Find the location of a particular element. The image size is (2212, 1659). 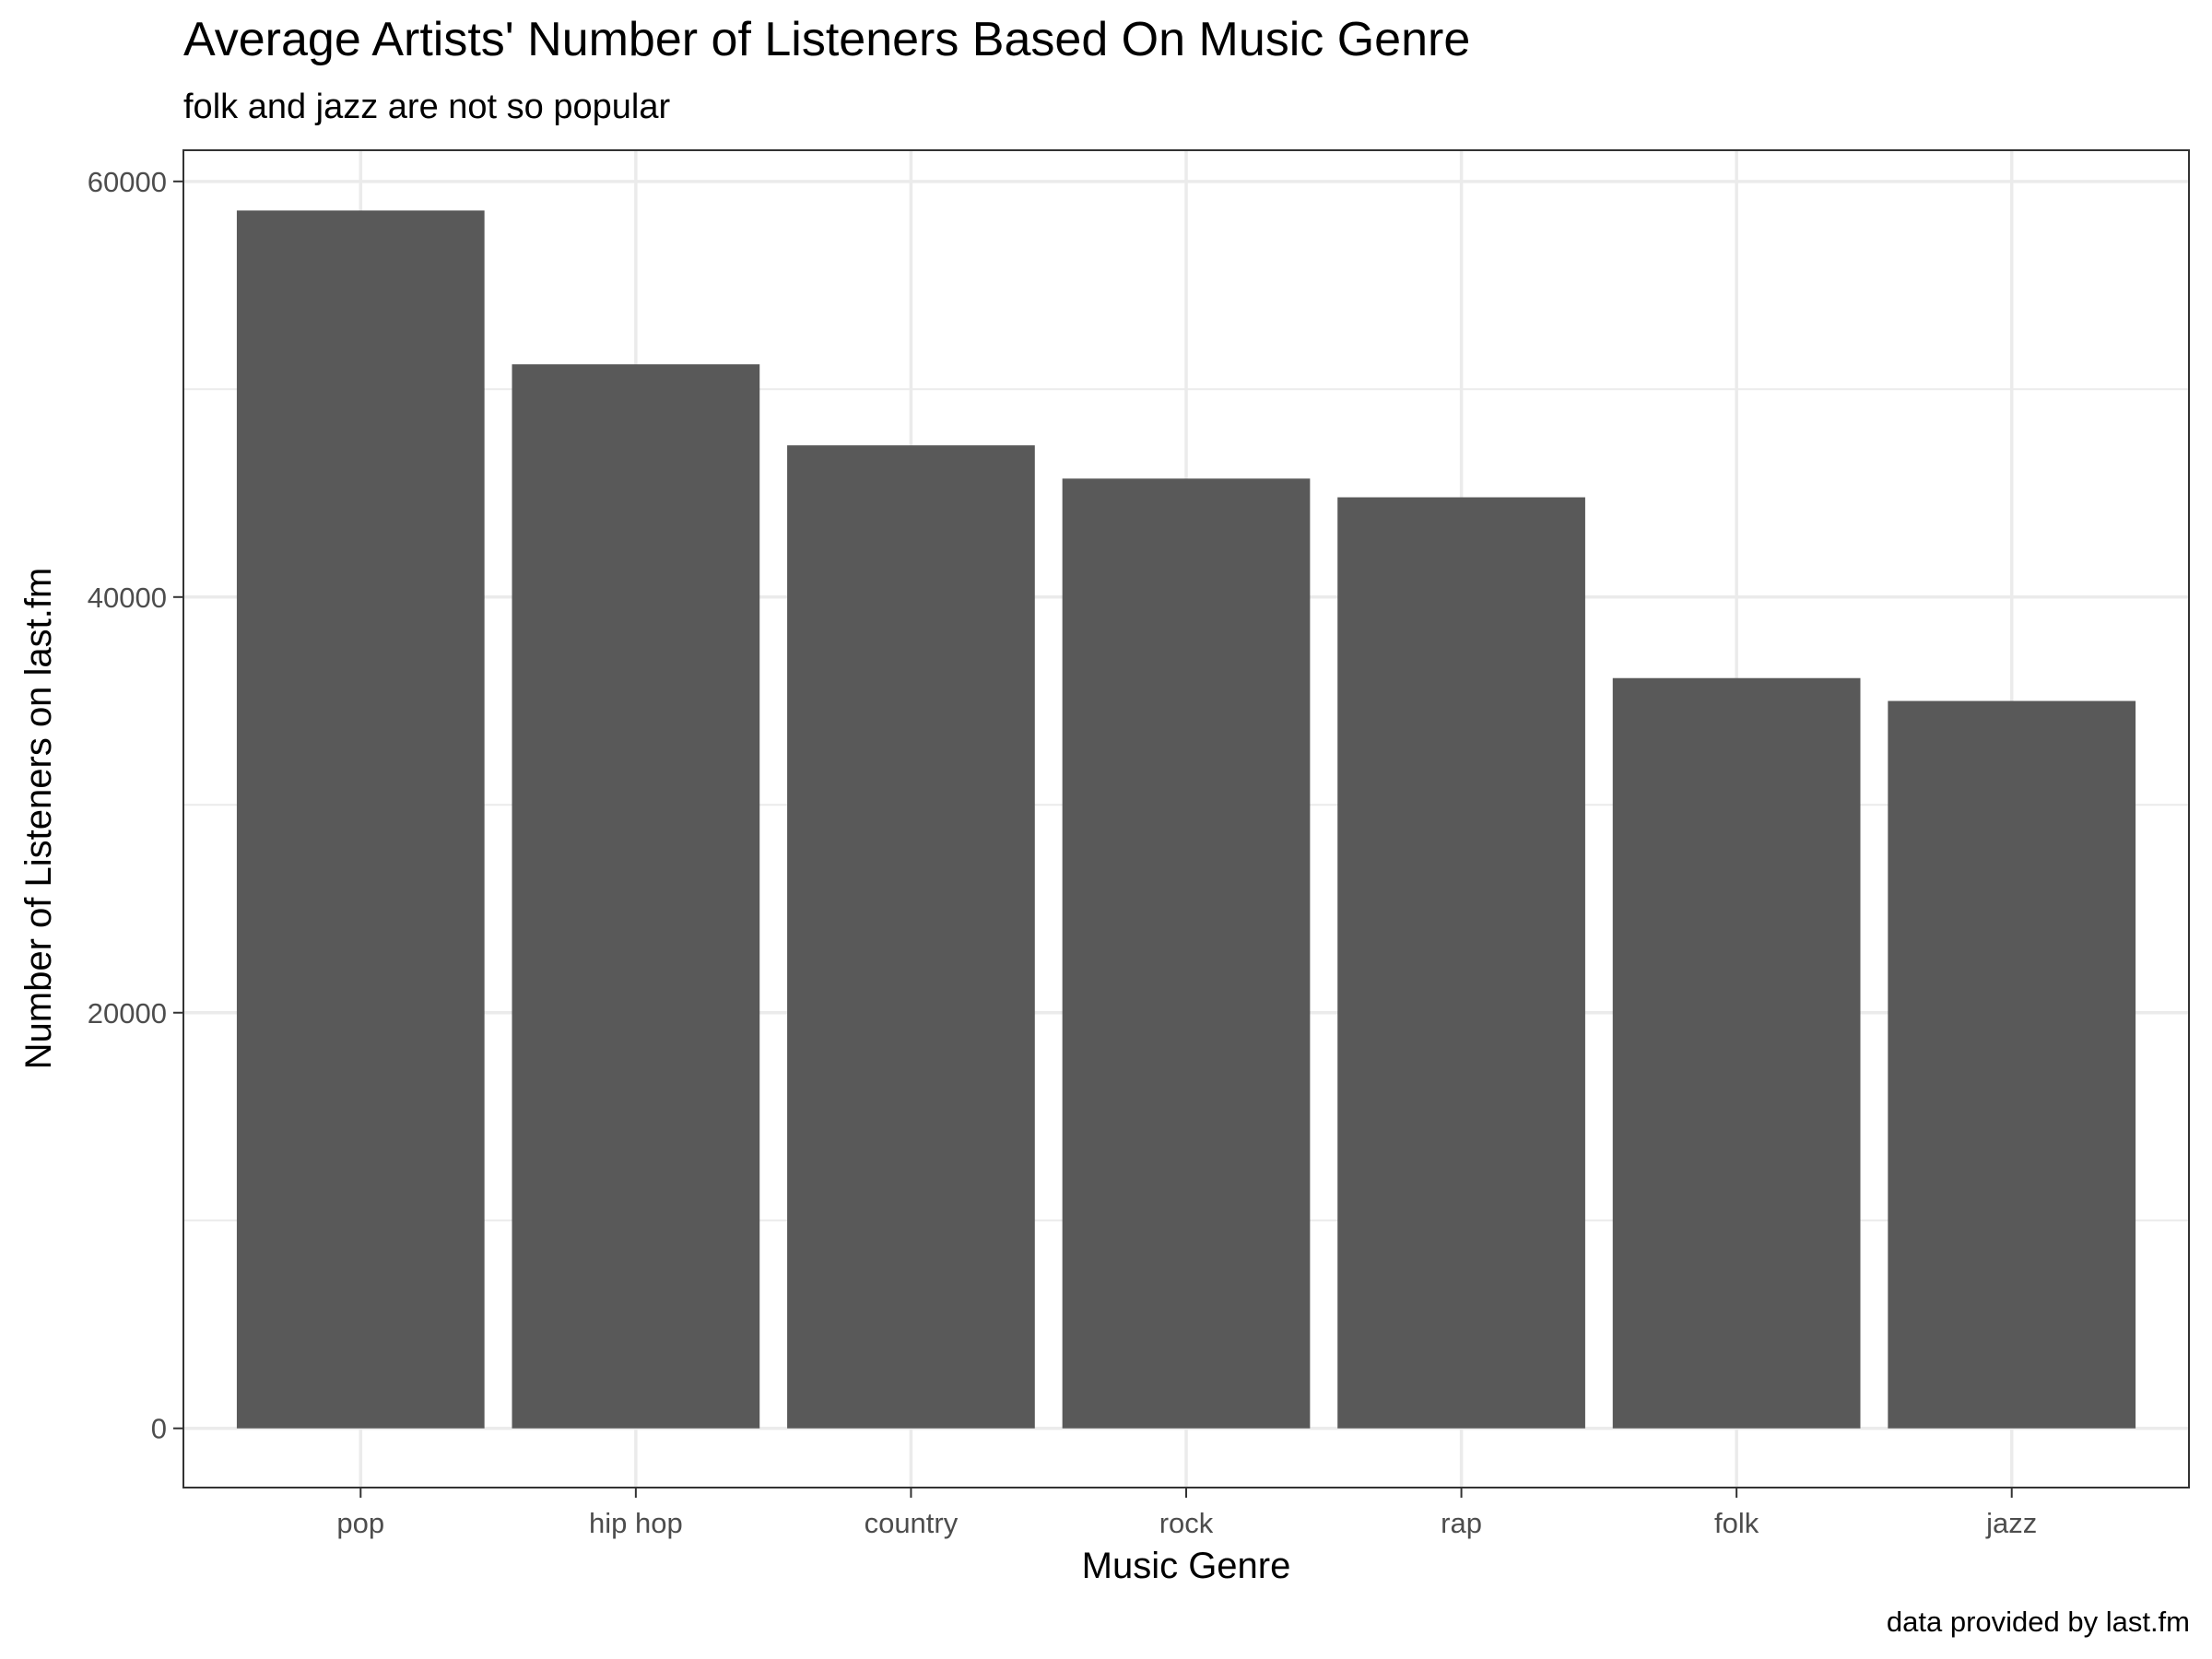

x-tick-label: pop is located at coordinates (360, 1523).